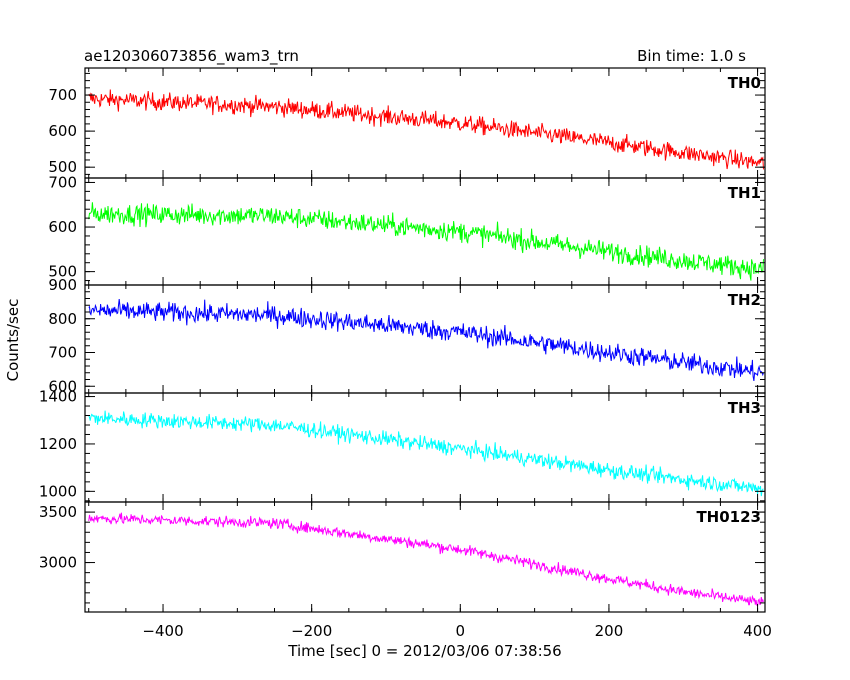 The image size is (850, 680). Describe the element at coordinates (609, 631) in the screenshot. I see `x-tick-label: 200` at that location.